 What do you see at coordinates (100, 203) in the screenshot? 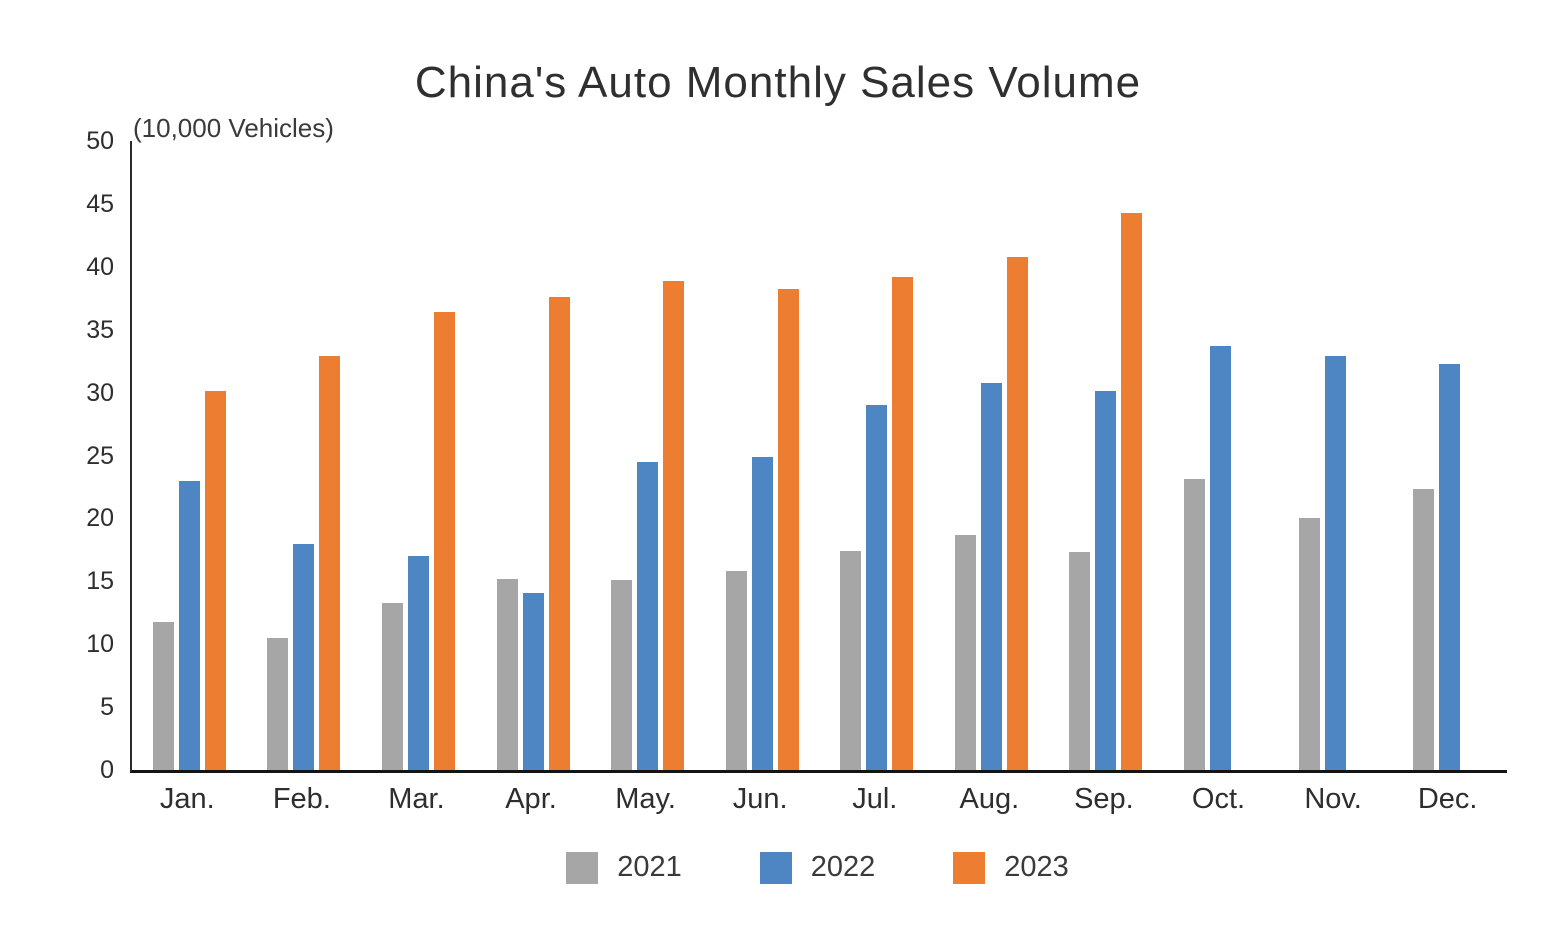
I see `y-tick-label-45: 45` at bounding box center [100, 203].